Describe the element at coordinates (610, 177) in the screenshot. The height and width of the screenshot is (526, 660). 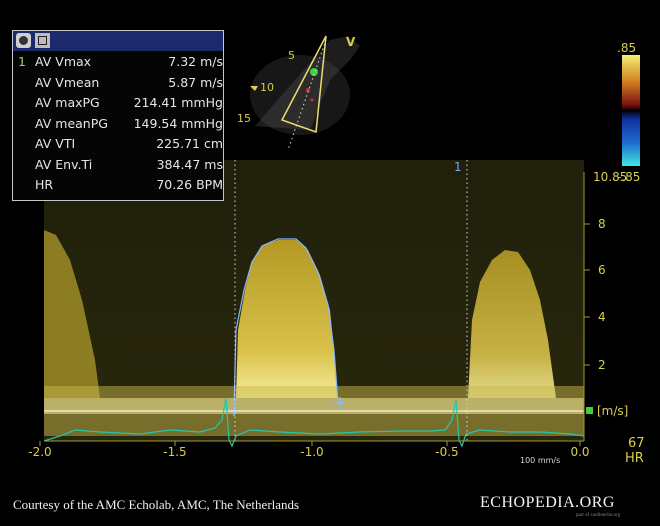
I see `velocity-scale-top: 10.85` at that location.